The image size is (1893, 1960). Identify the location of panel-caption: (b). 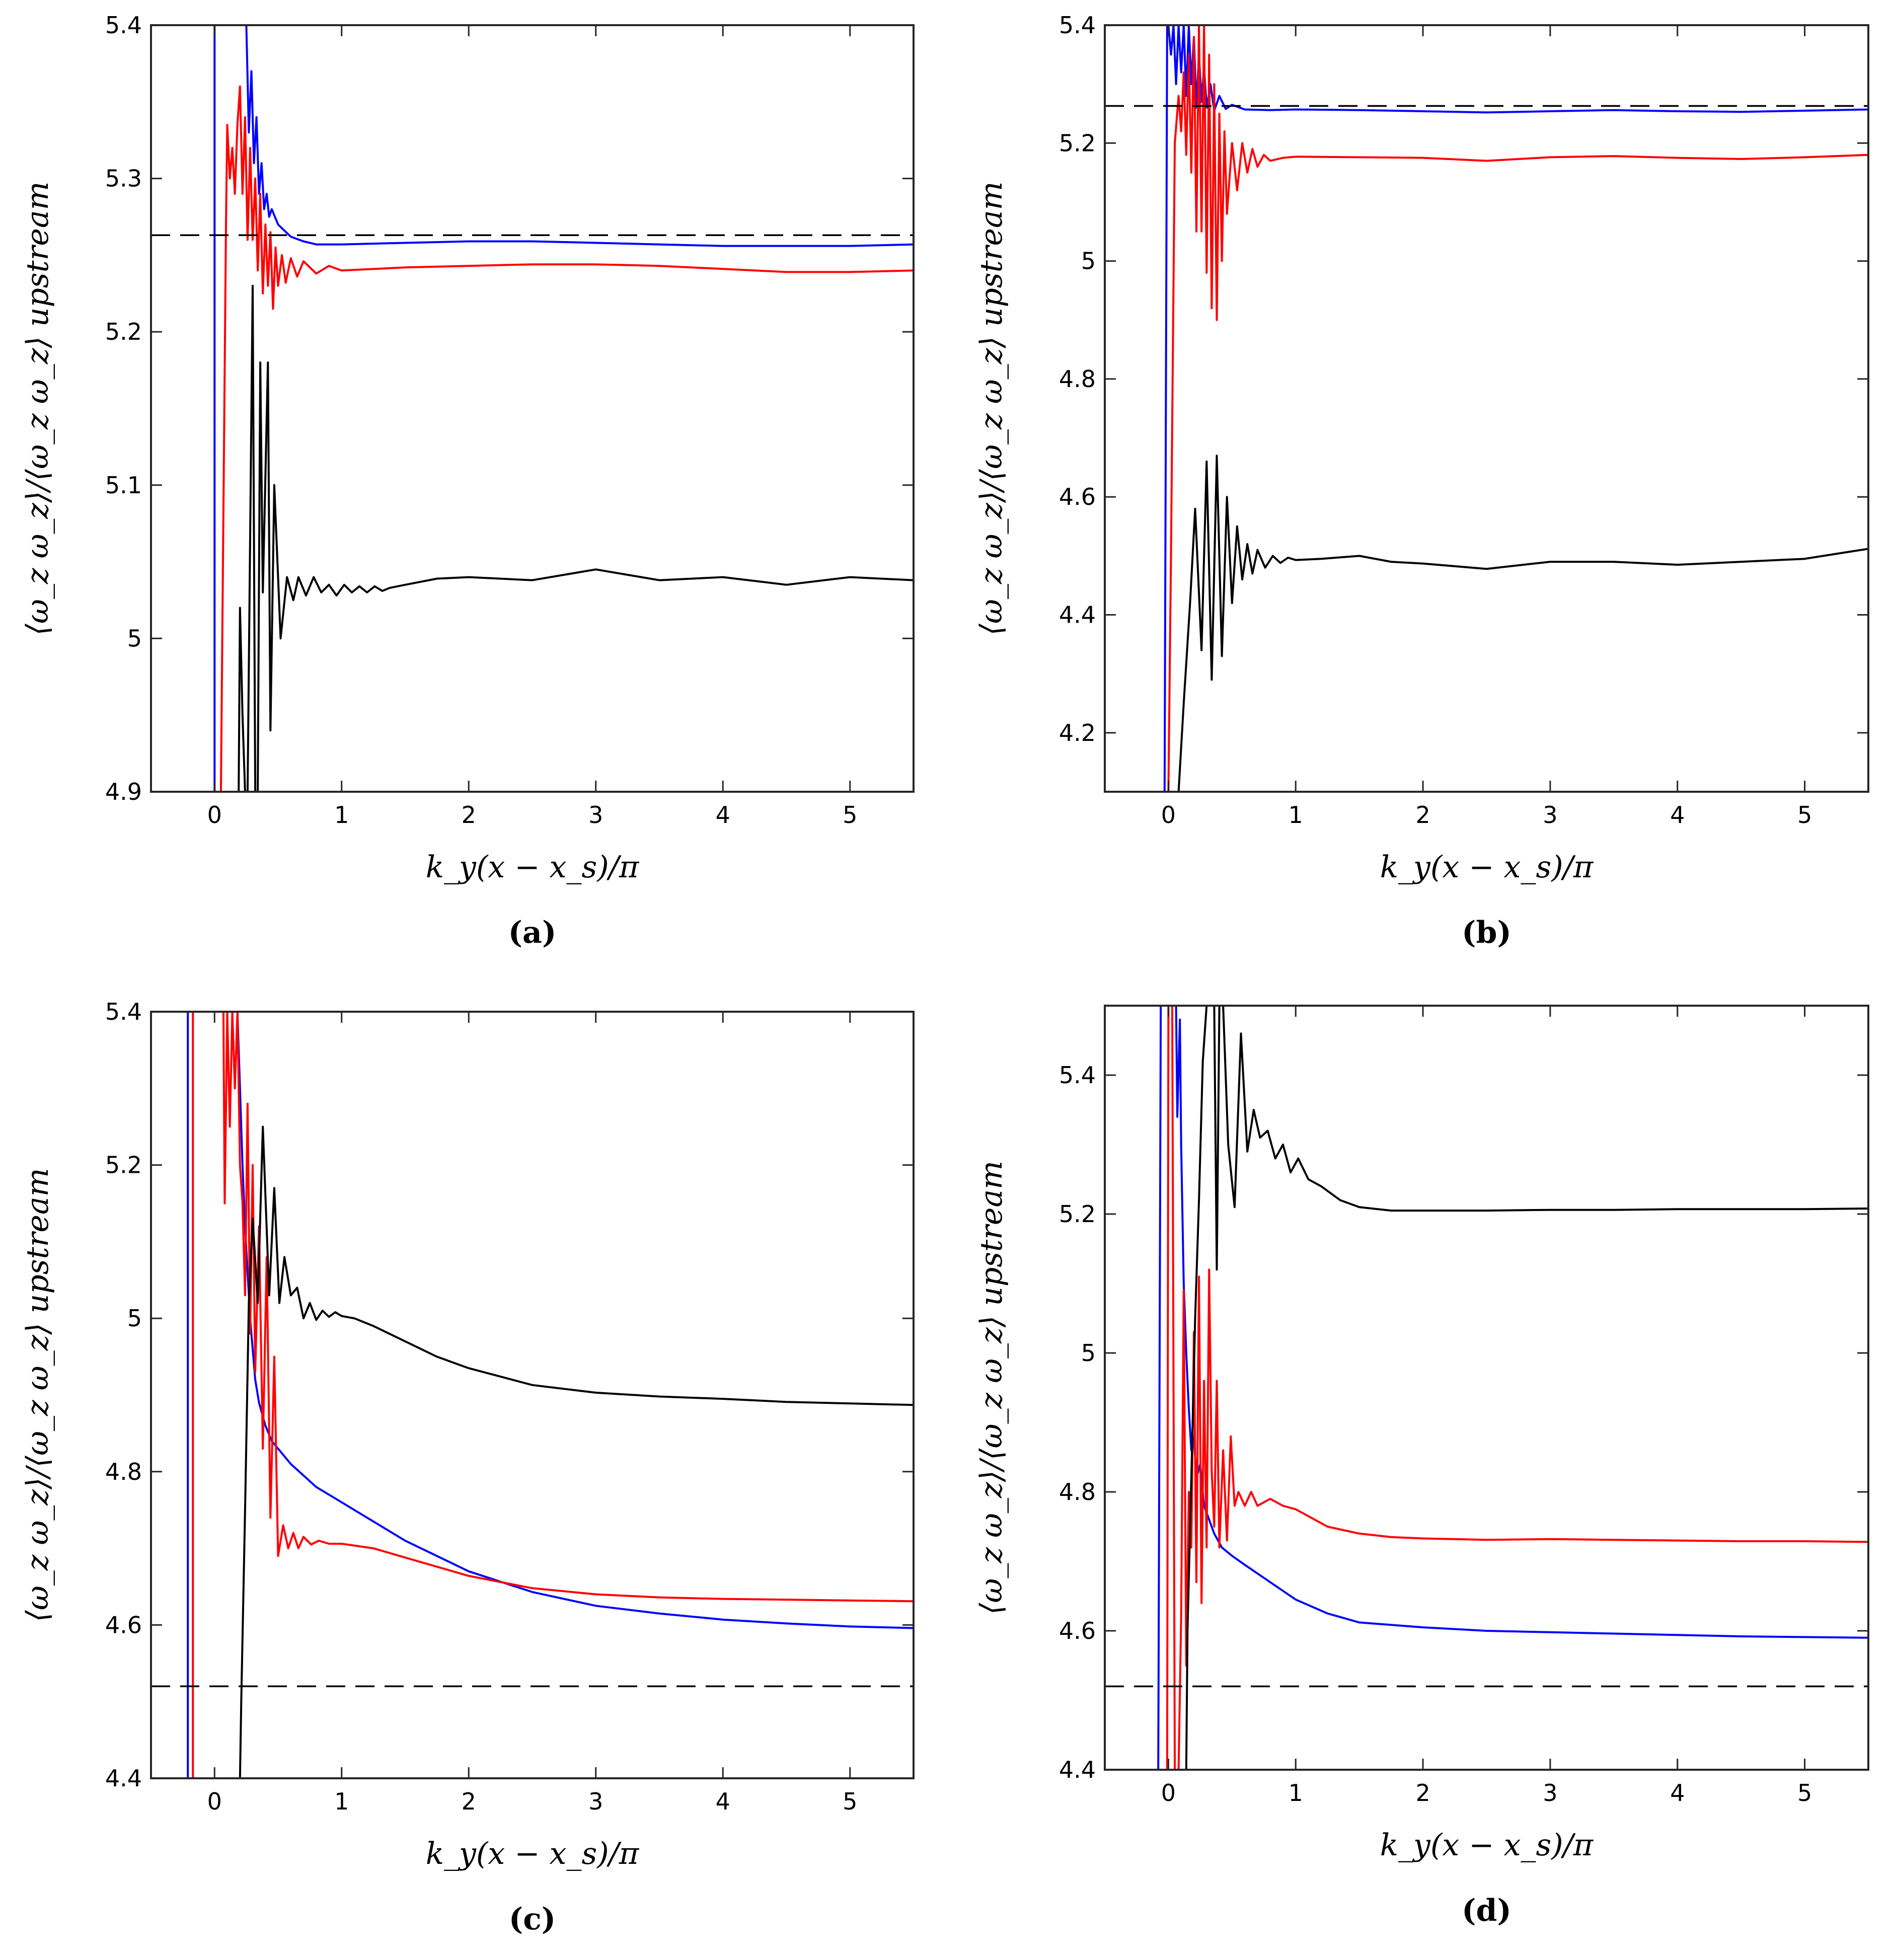
(1486, 932).